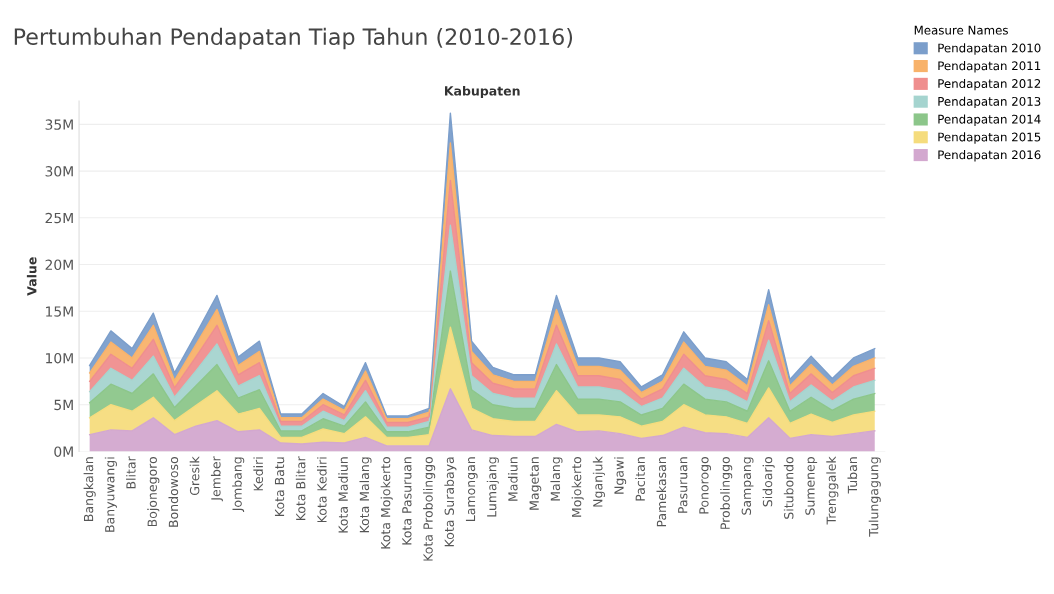 Image resolution: width=1054 pixels, height=594 pixels. I want to click on x-tick-label: Kediri, so click(258, 474).